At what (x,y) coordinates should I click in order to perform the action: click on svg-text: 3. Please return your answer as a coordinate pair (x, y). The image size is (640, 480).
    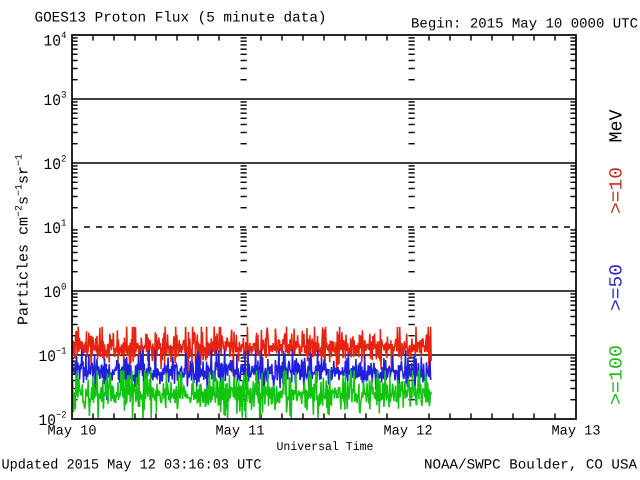
    Looking at the image, I should click on (64, 95).